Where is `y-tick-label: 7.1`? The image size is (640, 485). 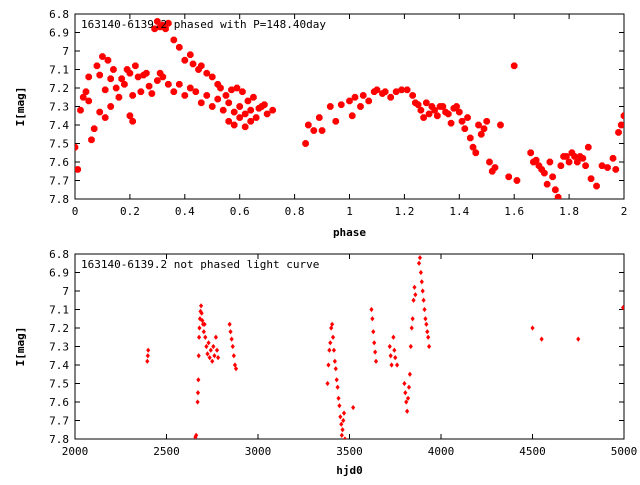
y-tick-label: 7.1 is located at coordinates (59, 310).